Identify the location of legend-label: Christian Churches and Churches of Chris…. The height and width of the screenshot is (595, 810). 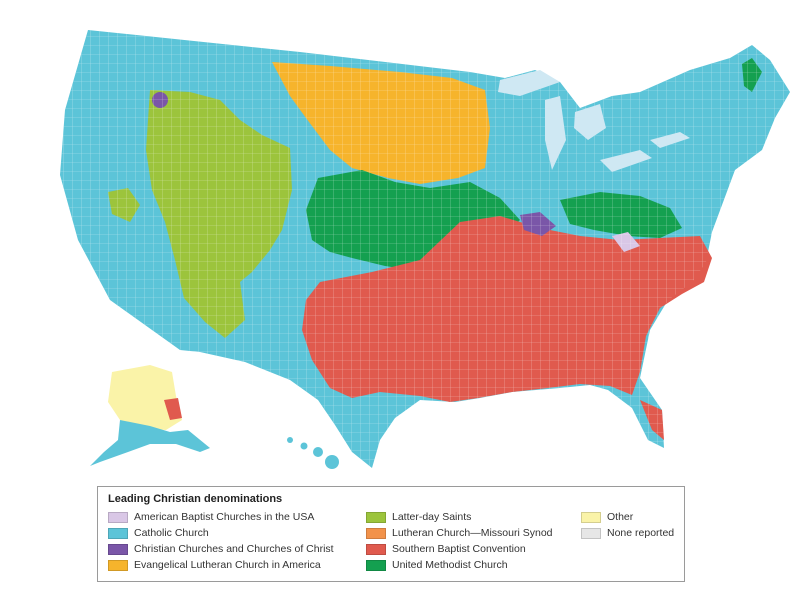
(234, 549).